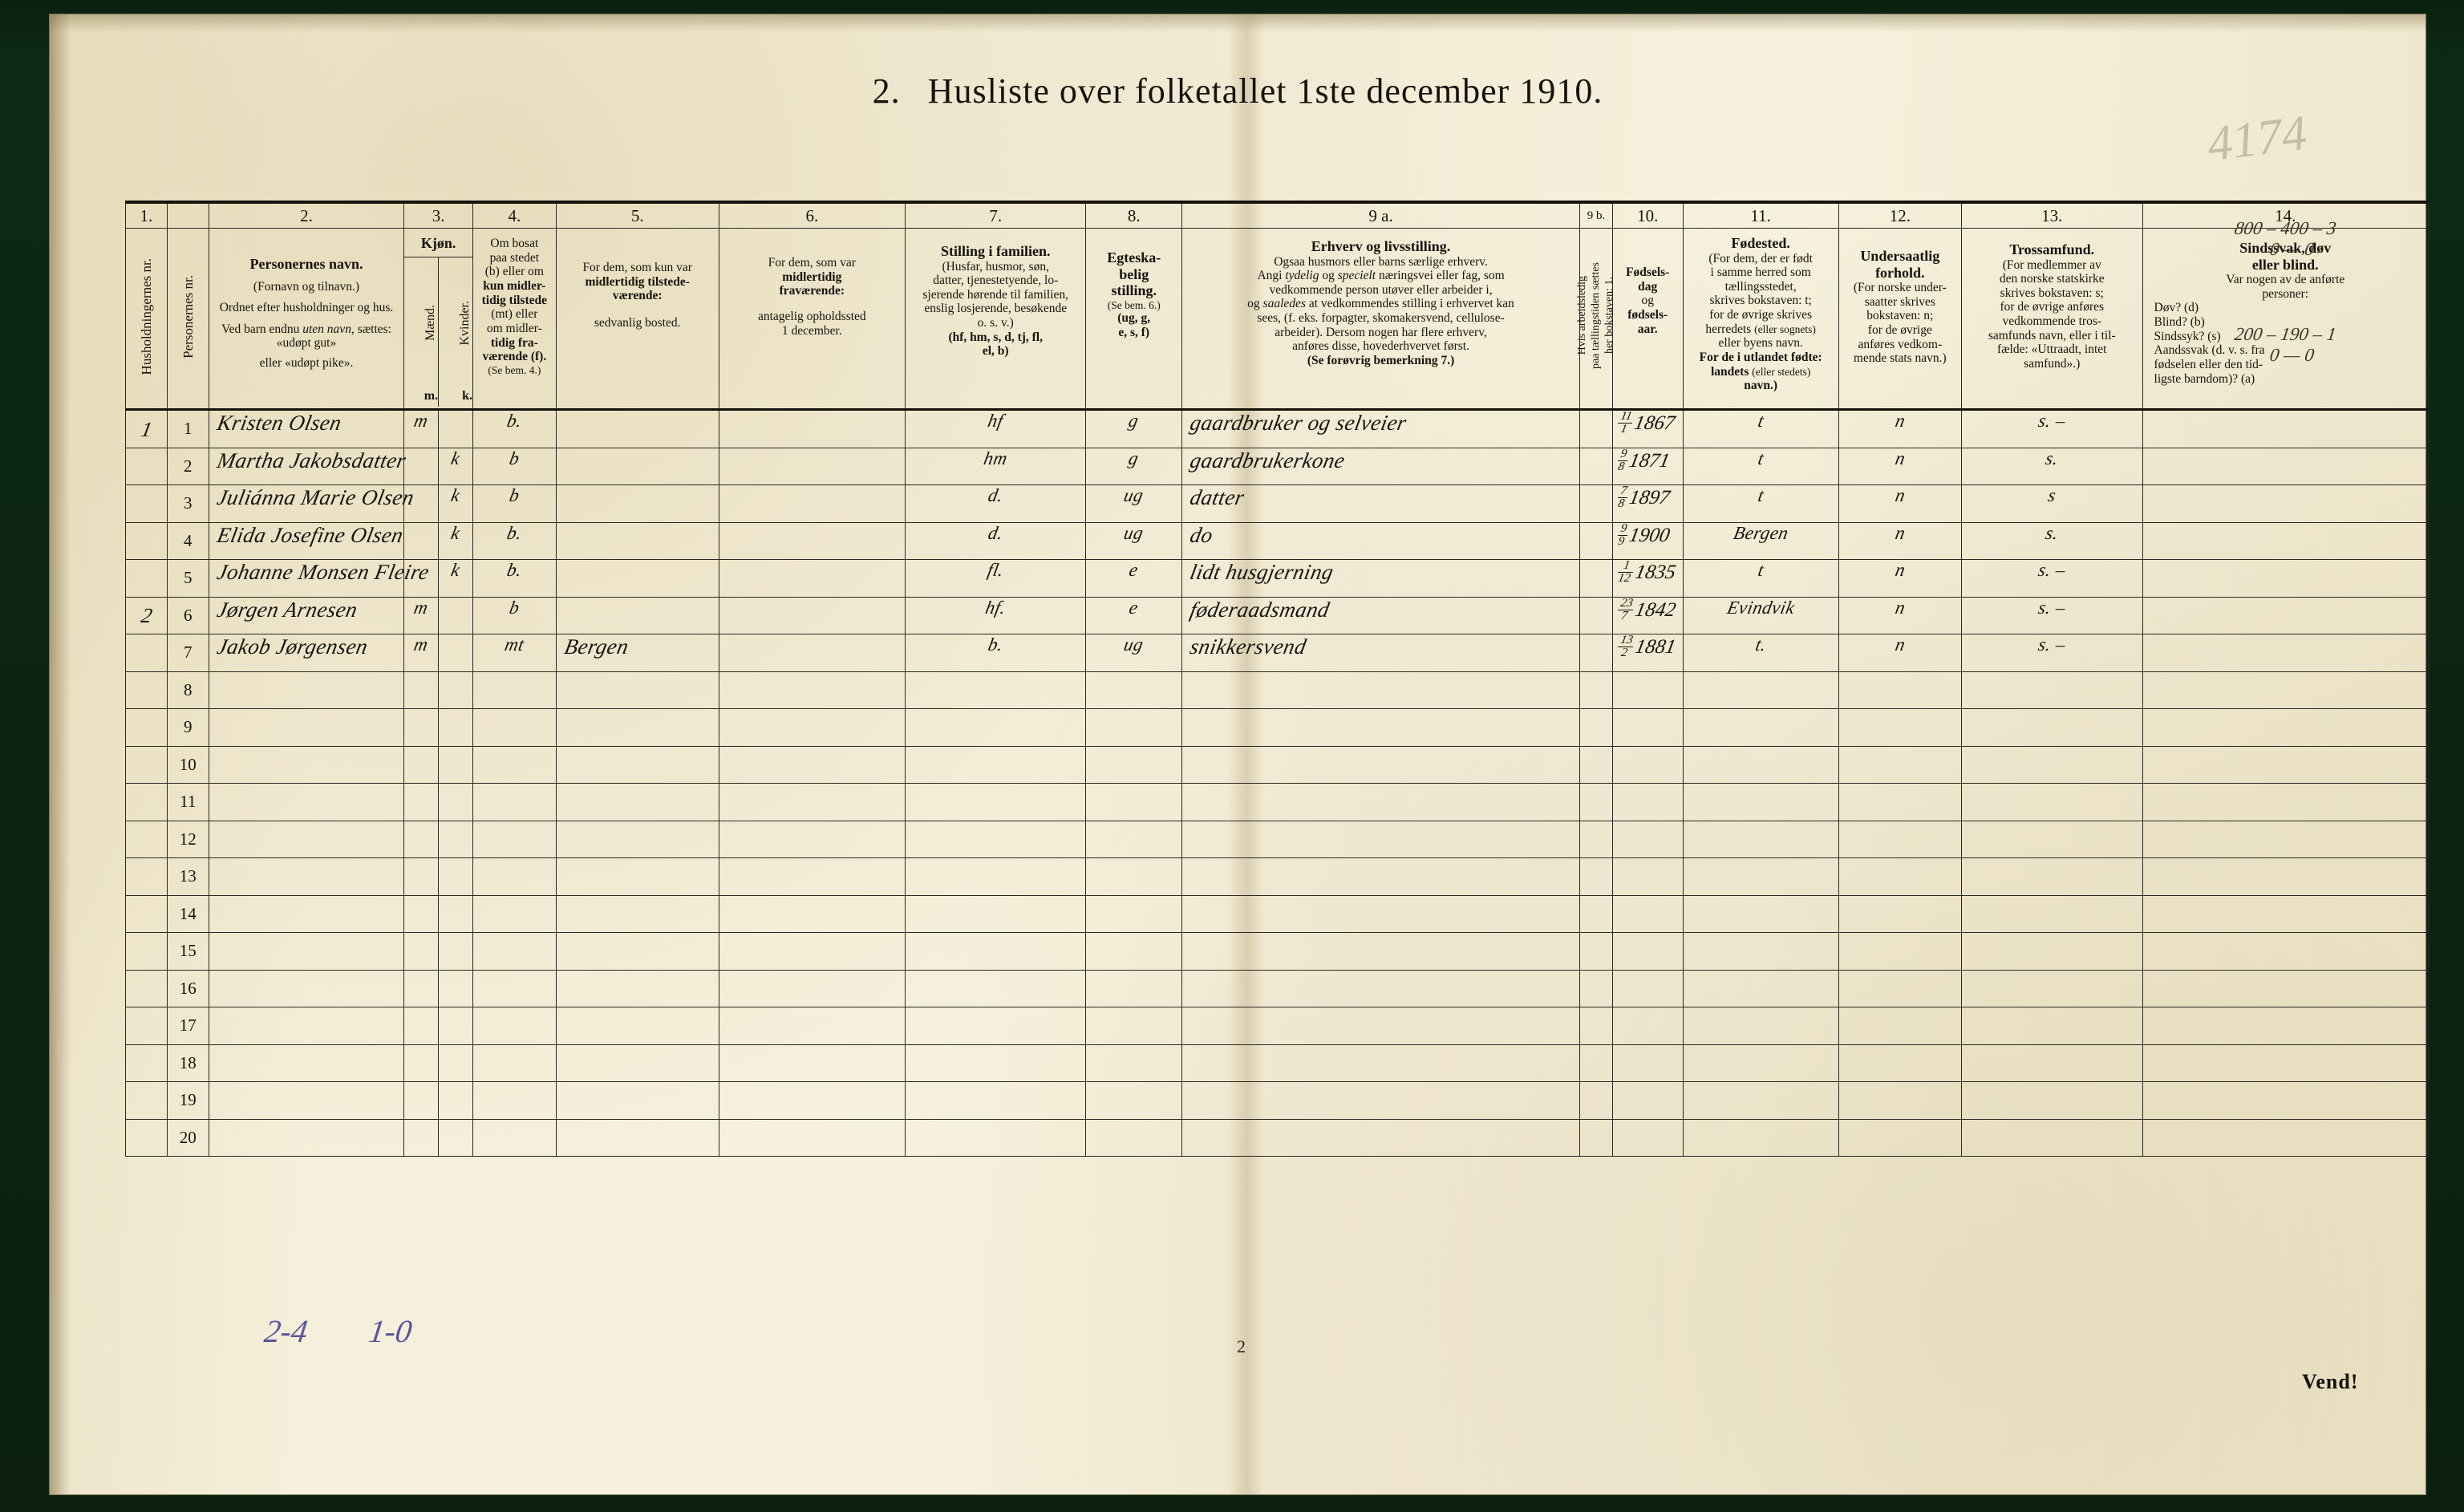 This screenshot has height=1512, width=2464. Describe the element at coordinates (187, 876) in the screenshot. I see `cell-person-number: 13` at that location.